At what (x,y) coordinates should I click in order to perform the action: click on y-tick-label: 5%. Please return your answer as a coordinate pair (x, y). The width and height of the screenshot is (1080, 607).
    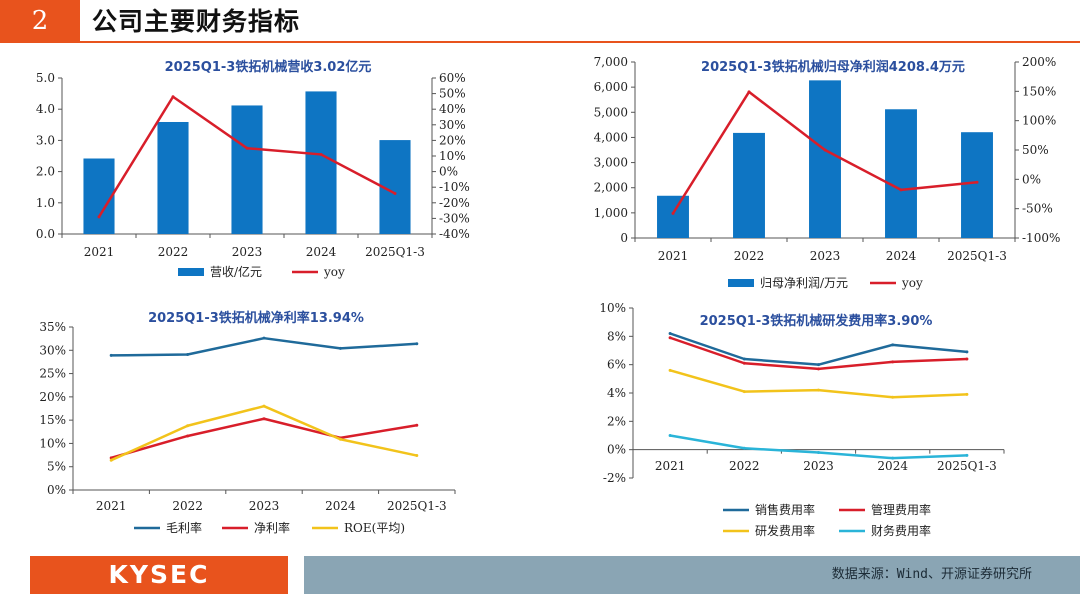
    Looking at the image, I should click on (56, 467).